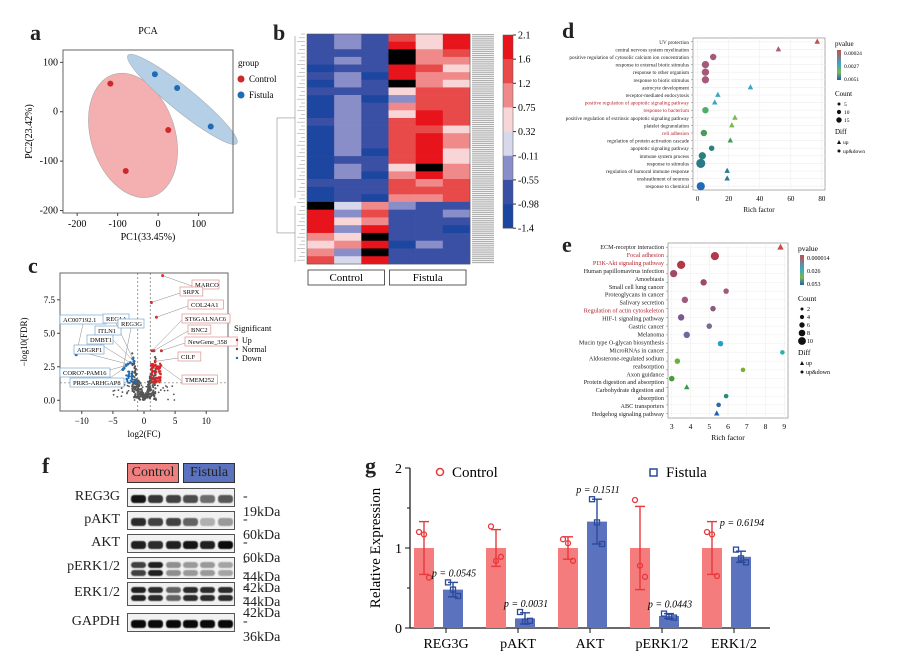  I want to click on gene-label-up: TMEM252, so click(199, 380).